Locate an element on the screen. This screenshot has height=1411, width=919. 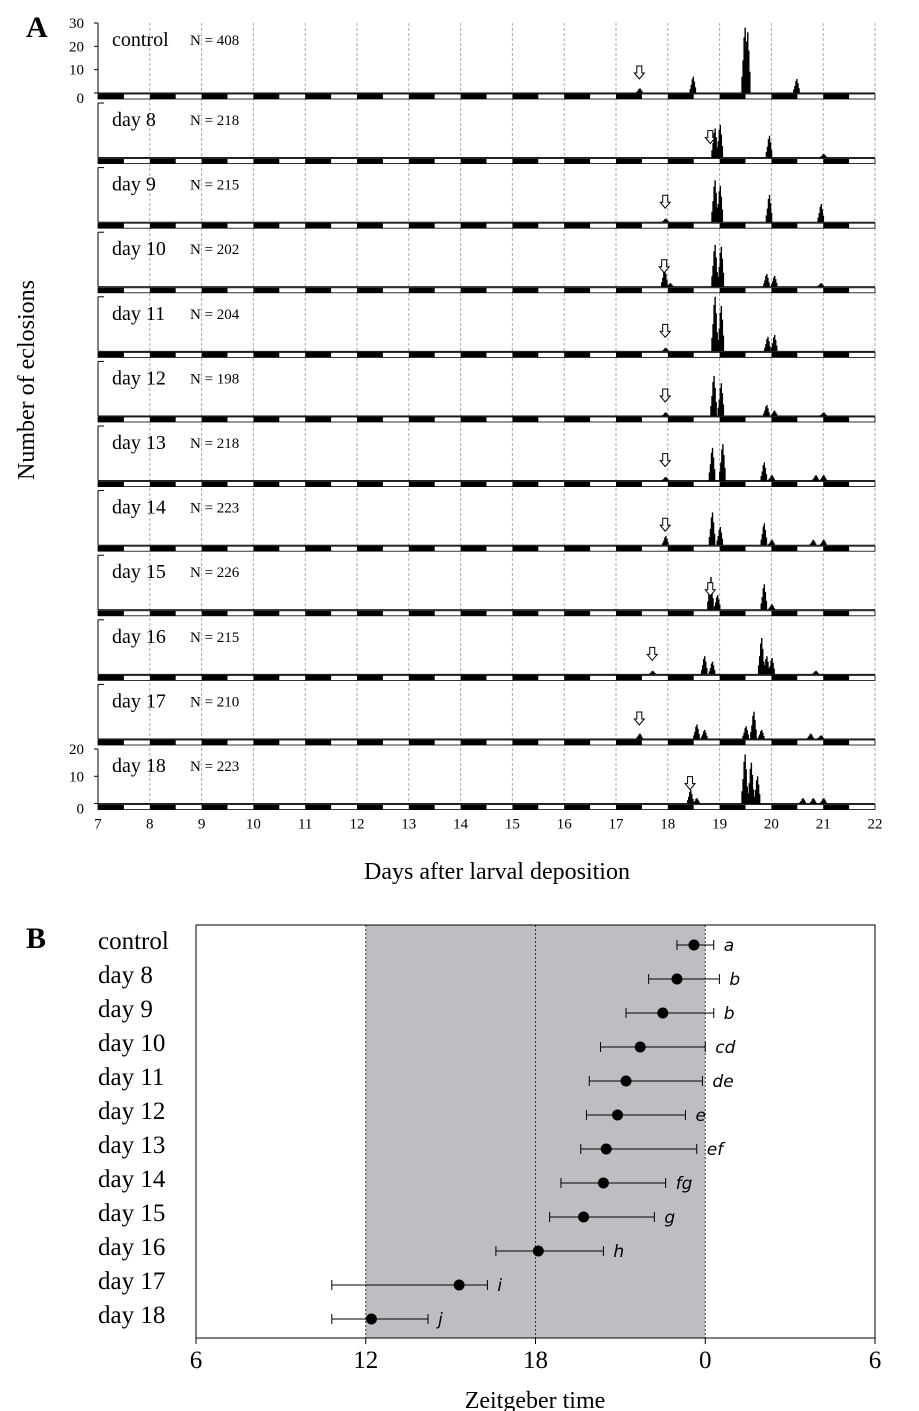
mean-point is located at coordinates (371, 1319).